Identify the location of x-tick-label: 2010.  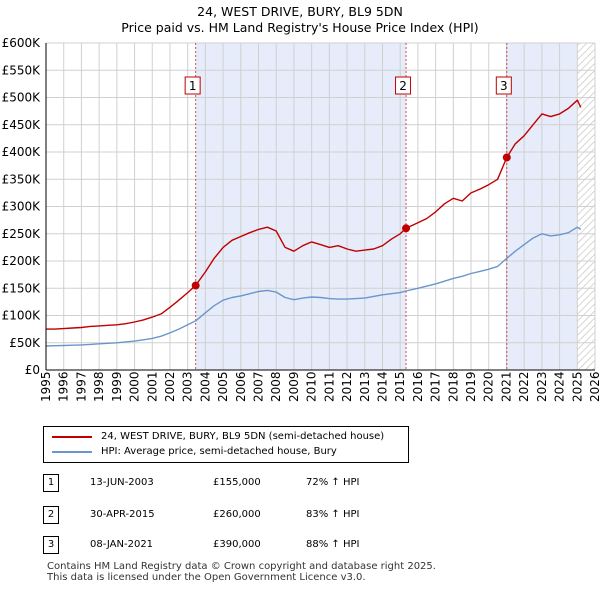
(312, 386).